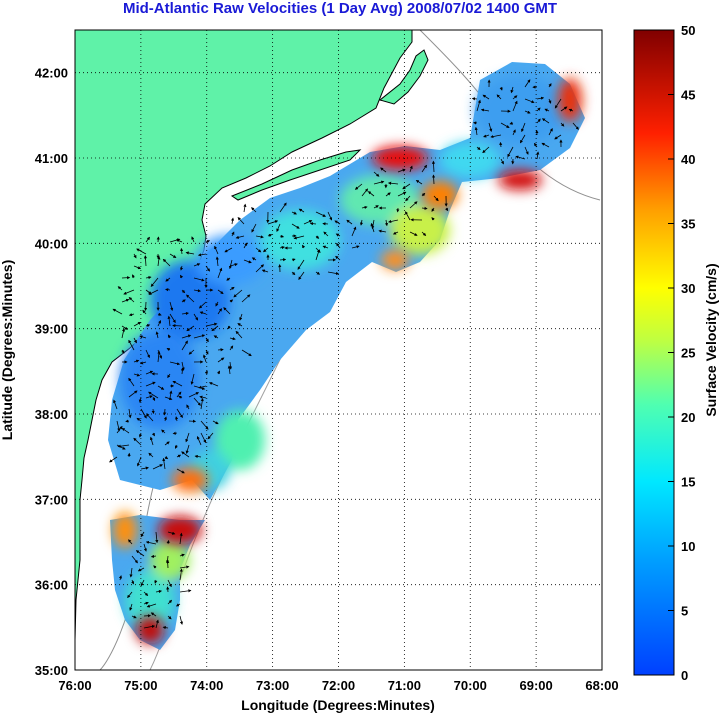 Image resolution: width=724 pixels, height=714 pixels. What do you see at coordinates (51, 585) in the screenshot?
I see `y-tick-label: 36:00` at bounding box center [51, 585].